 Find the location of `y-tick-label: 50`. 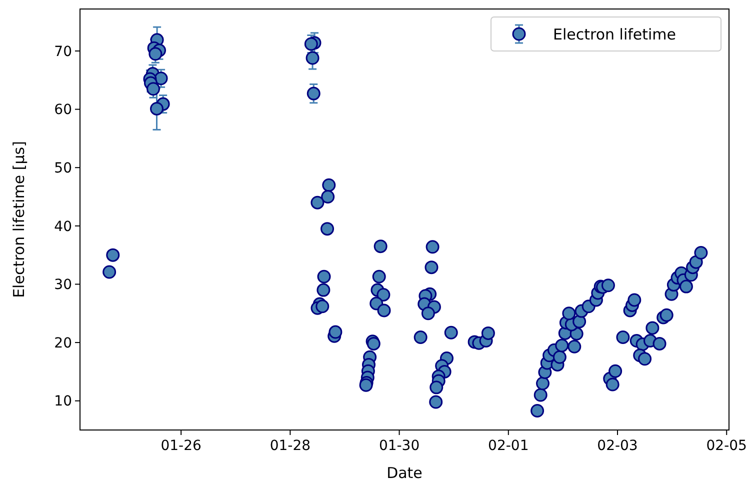

y-tick-label: 50 is located at coordinates (63, 168).